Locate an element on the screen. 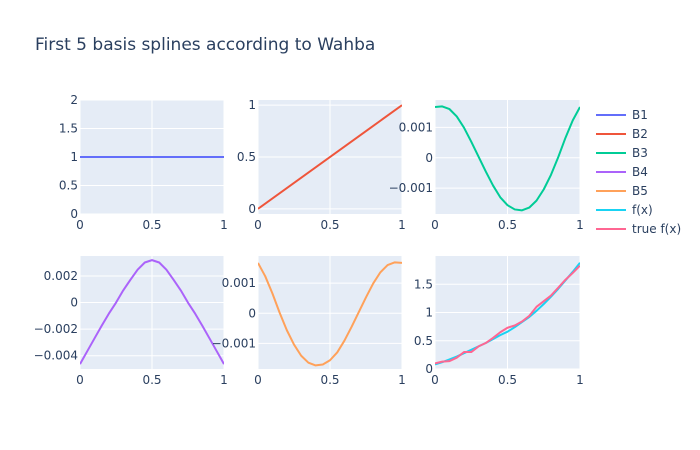 The height and width of the screenshot is (450, 700). y-tick-label: 0.002 is located at coordinates (61, 276).